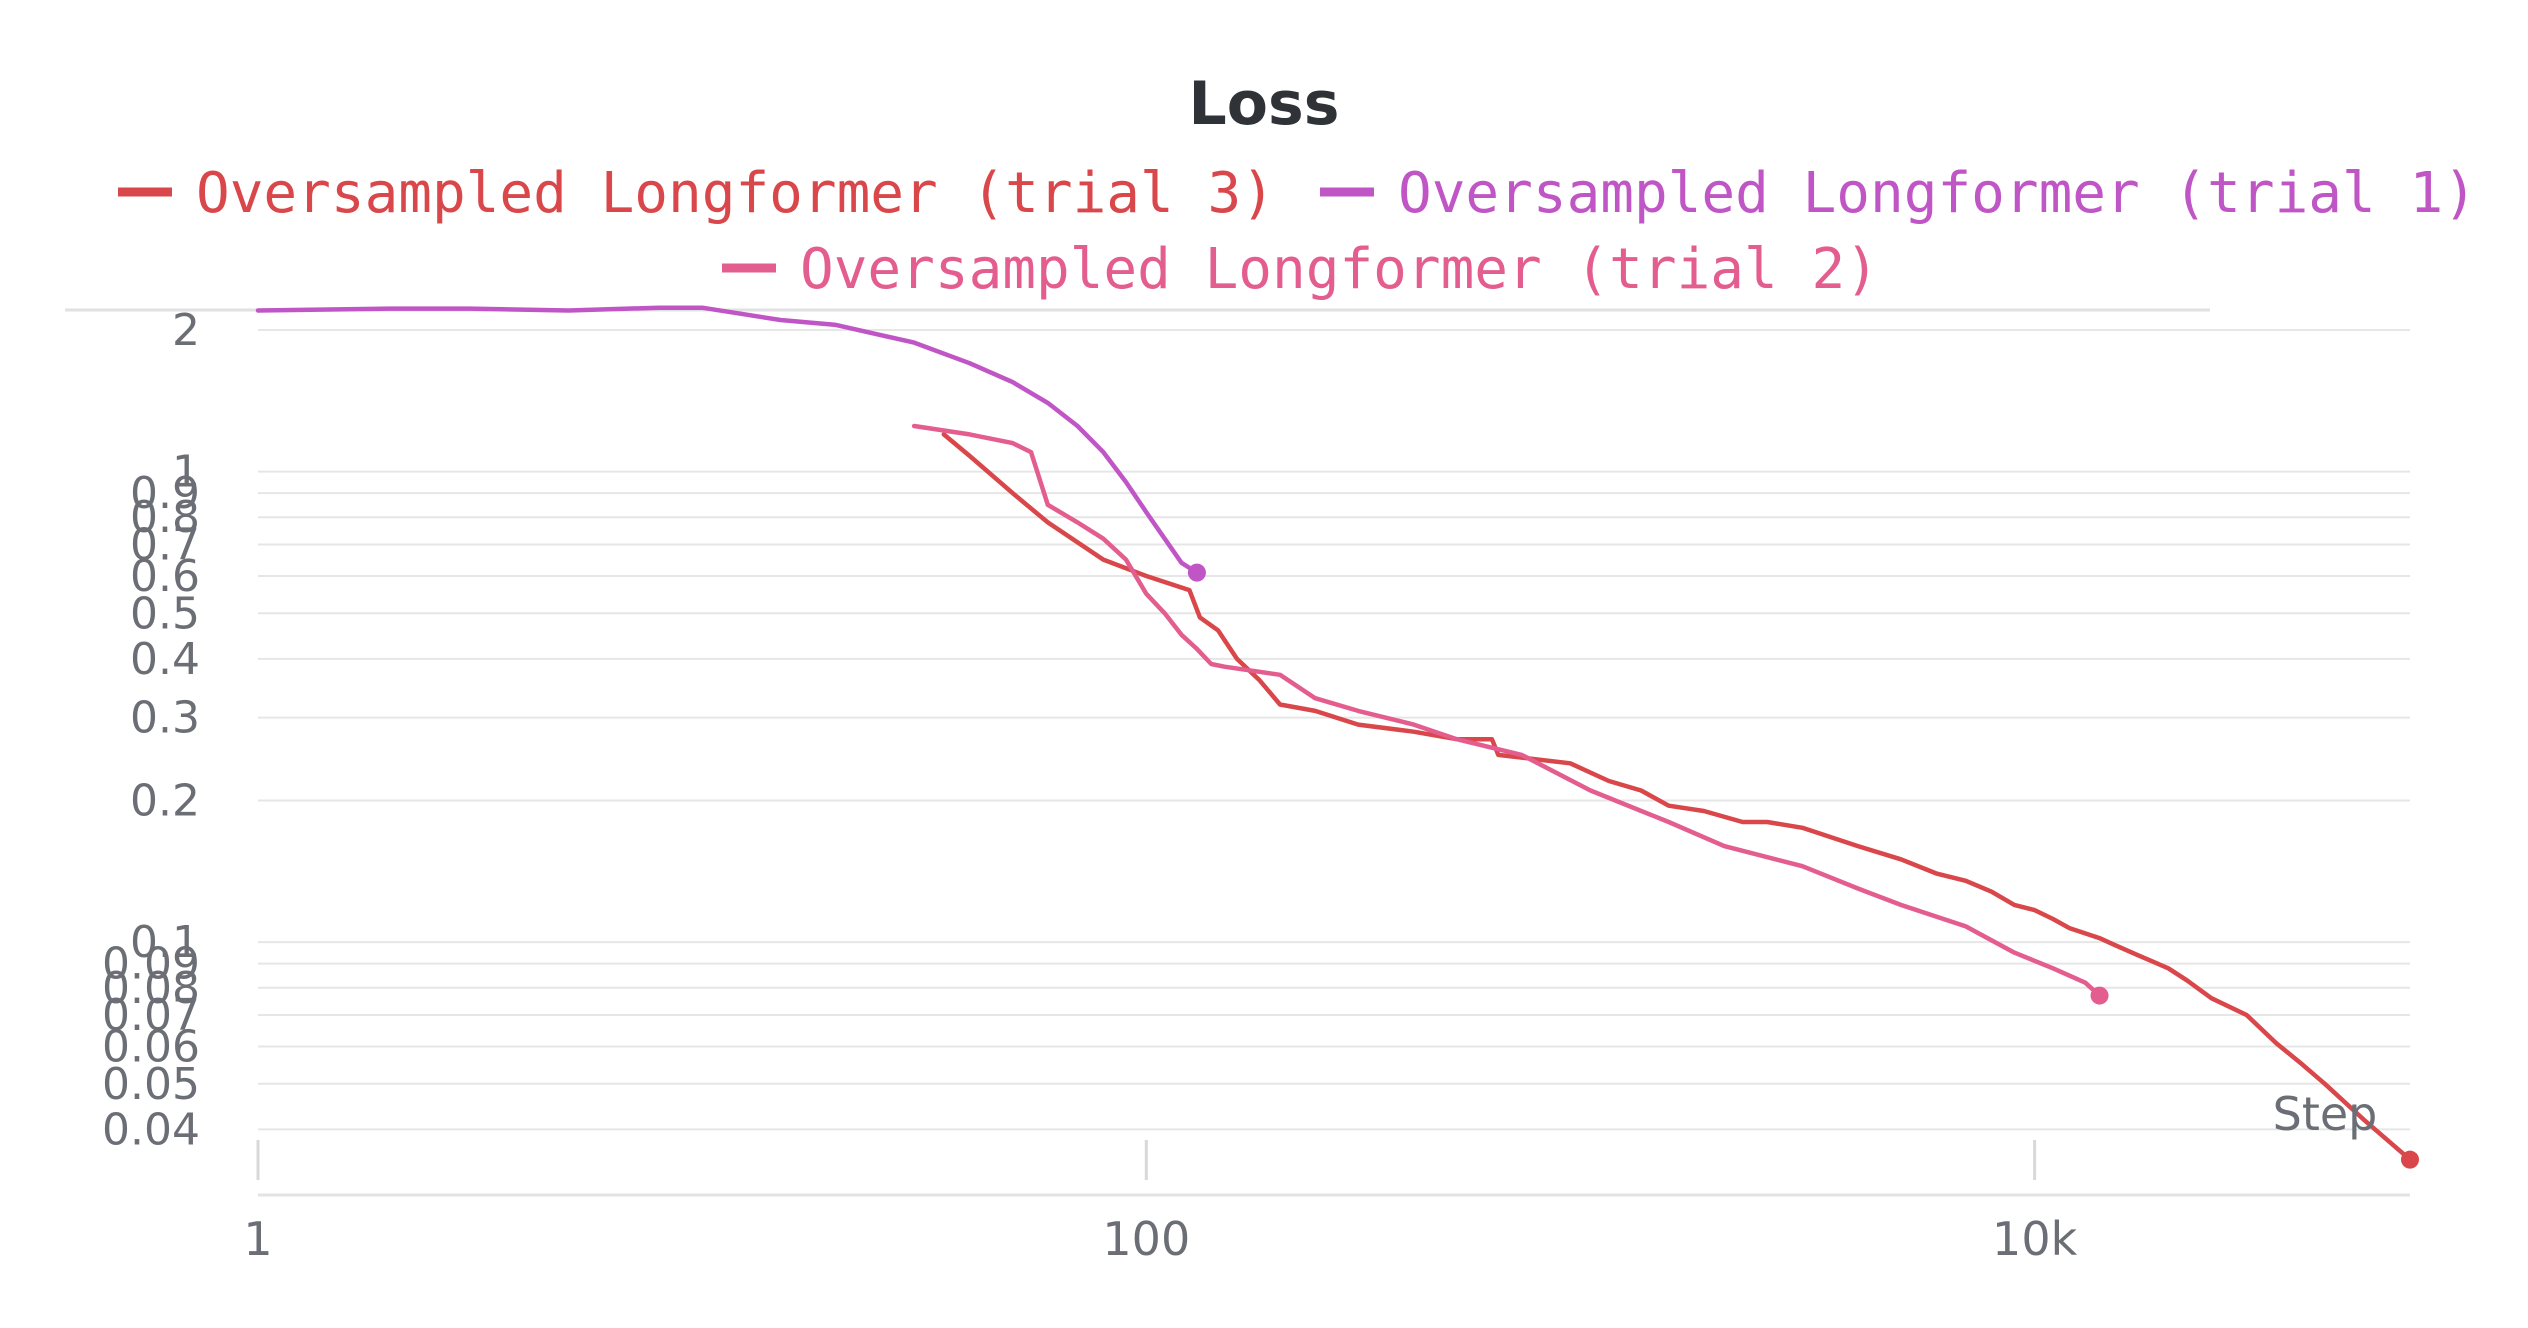 This screenshot has width=2528, height=1328. Describe the element at coordinates (165, 545) in the screenshot. I see `y-tick-label: 0.7` at that location.